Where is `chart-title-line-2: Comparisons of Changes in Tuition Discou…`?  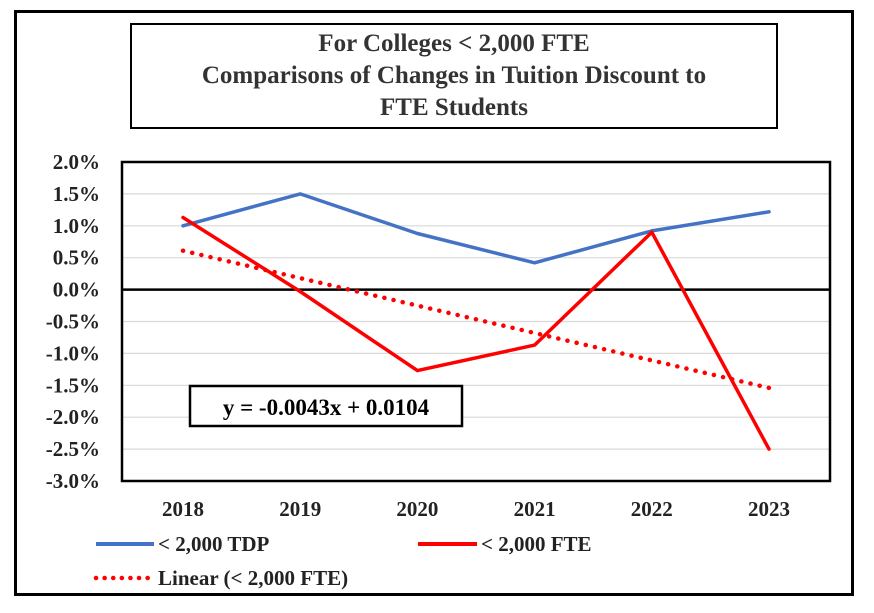
chart-title-line-2: Comparisons of Changes in Tuition Discou… is located at coordinates (454, 75).